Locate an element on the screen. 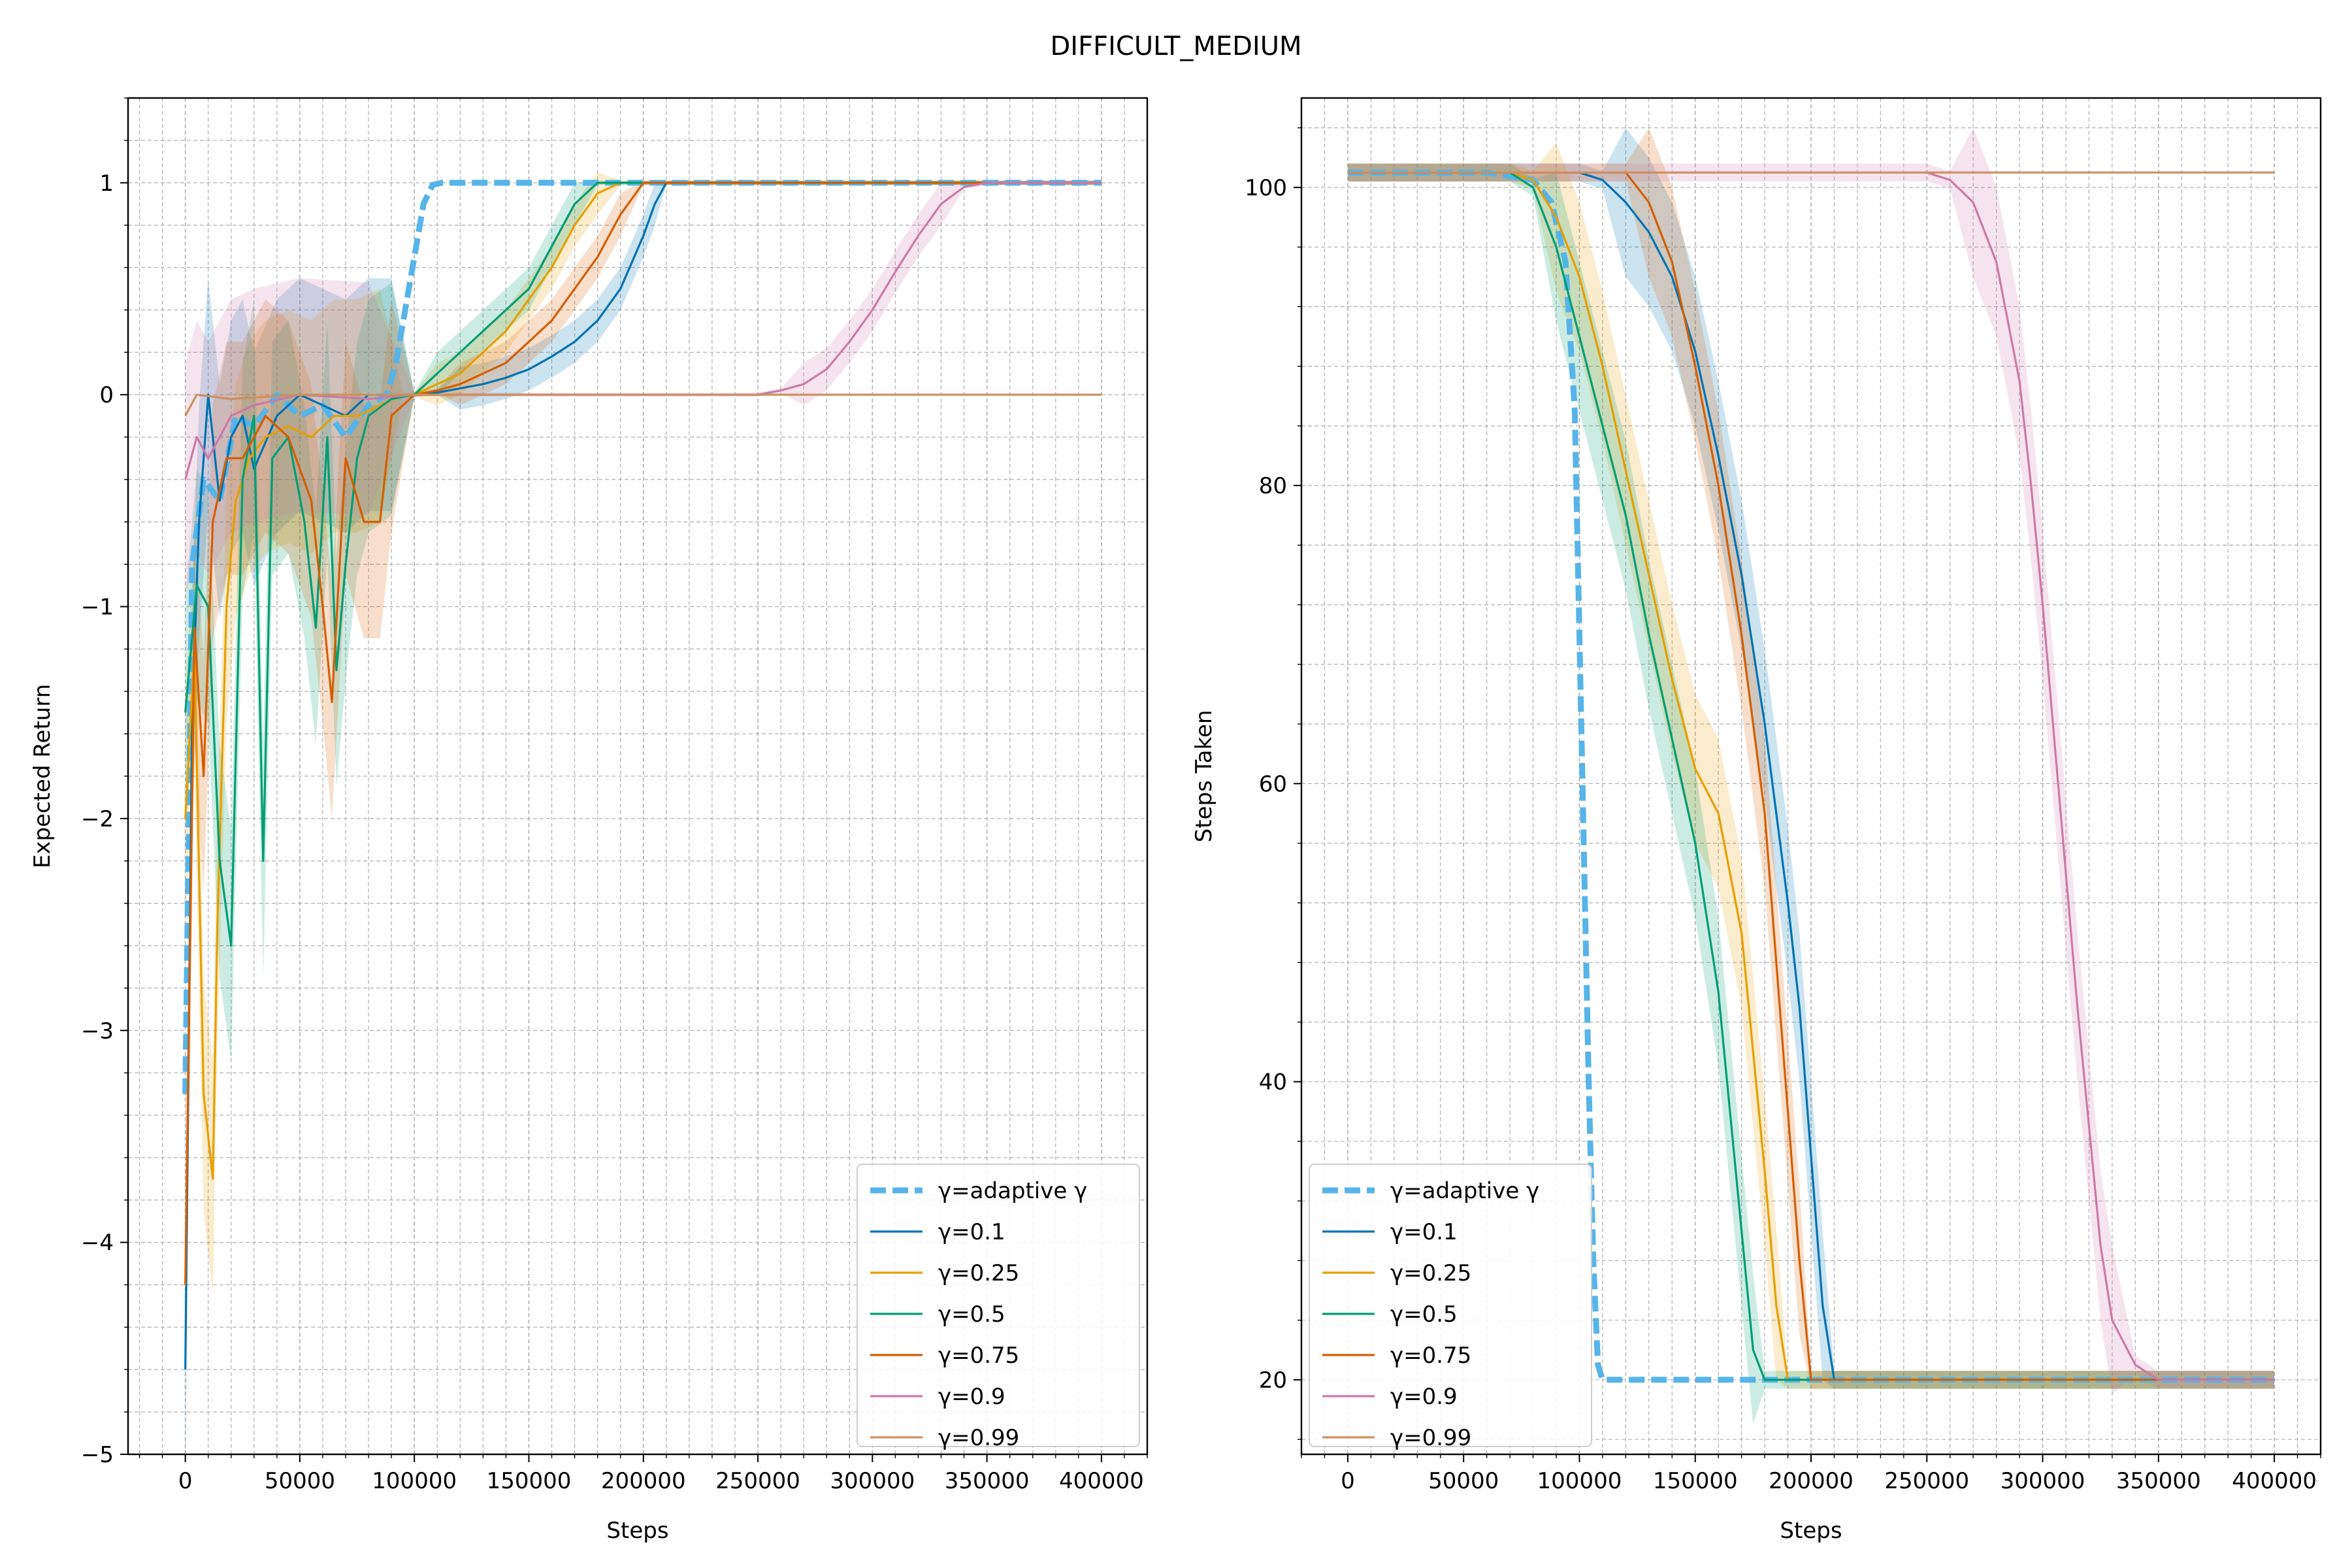 Image resolution: width=2352 pixels, height=1568 pixels. right-x-tick-label: 350000 is located at coordinates (2158, 1481).